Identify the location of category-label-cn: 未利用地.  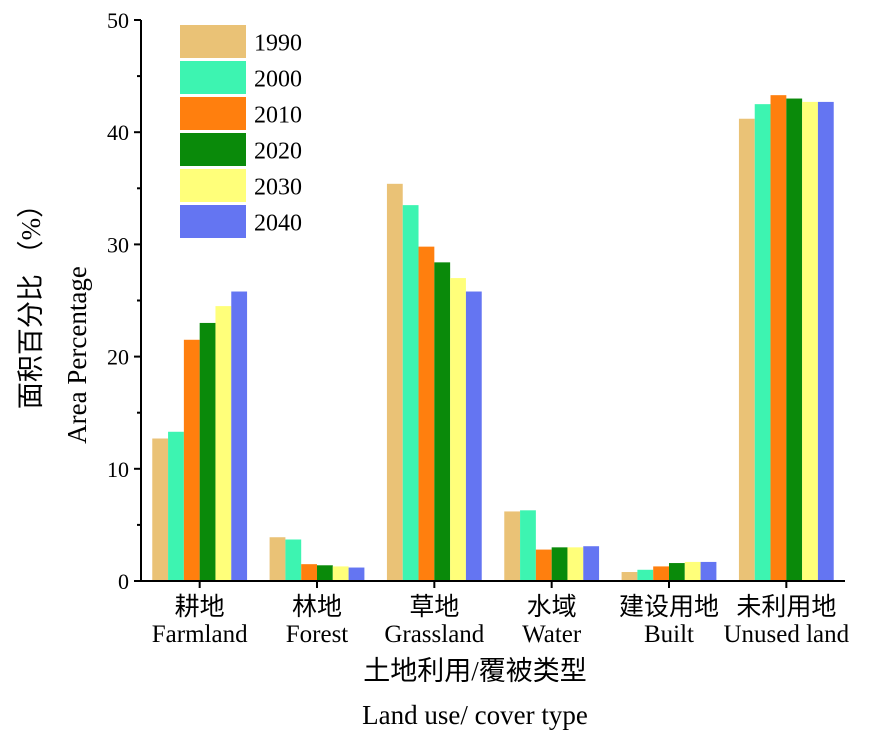
(786, 607).